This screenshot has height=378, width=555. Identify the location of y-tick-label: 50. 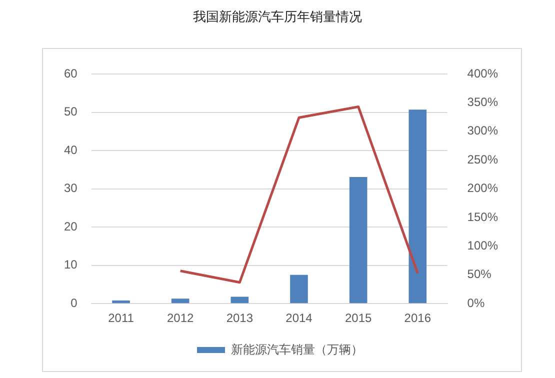
(71, 111).